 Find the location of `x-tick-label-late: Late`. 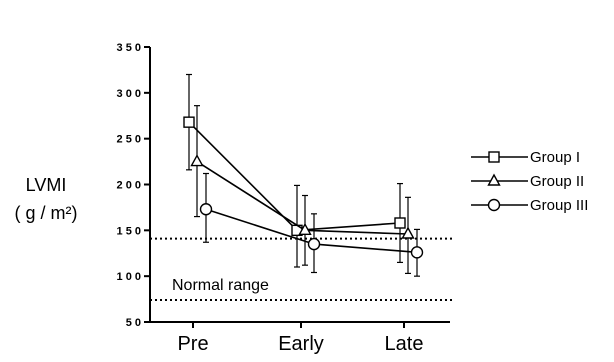

x-tick-label-late: Late is located at coordinates (404, 344).